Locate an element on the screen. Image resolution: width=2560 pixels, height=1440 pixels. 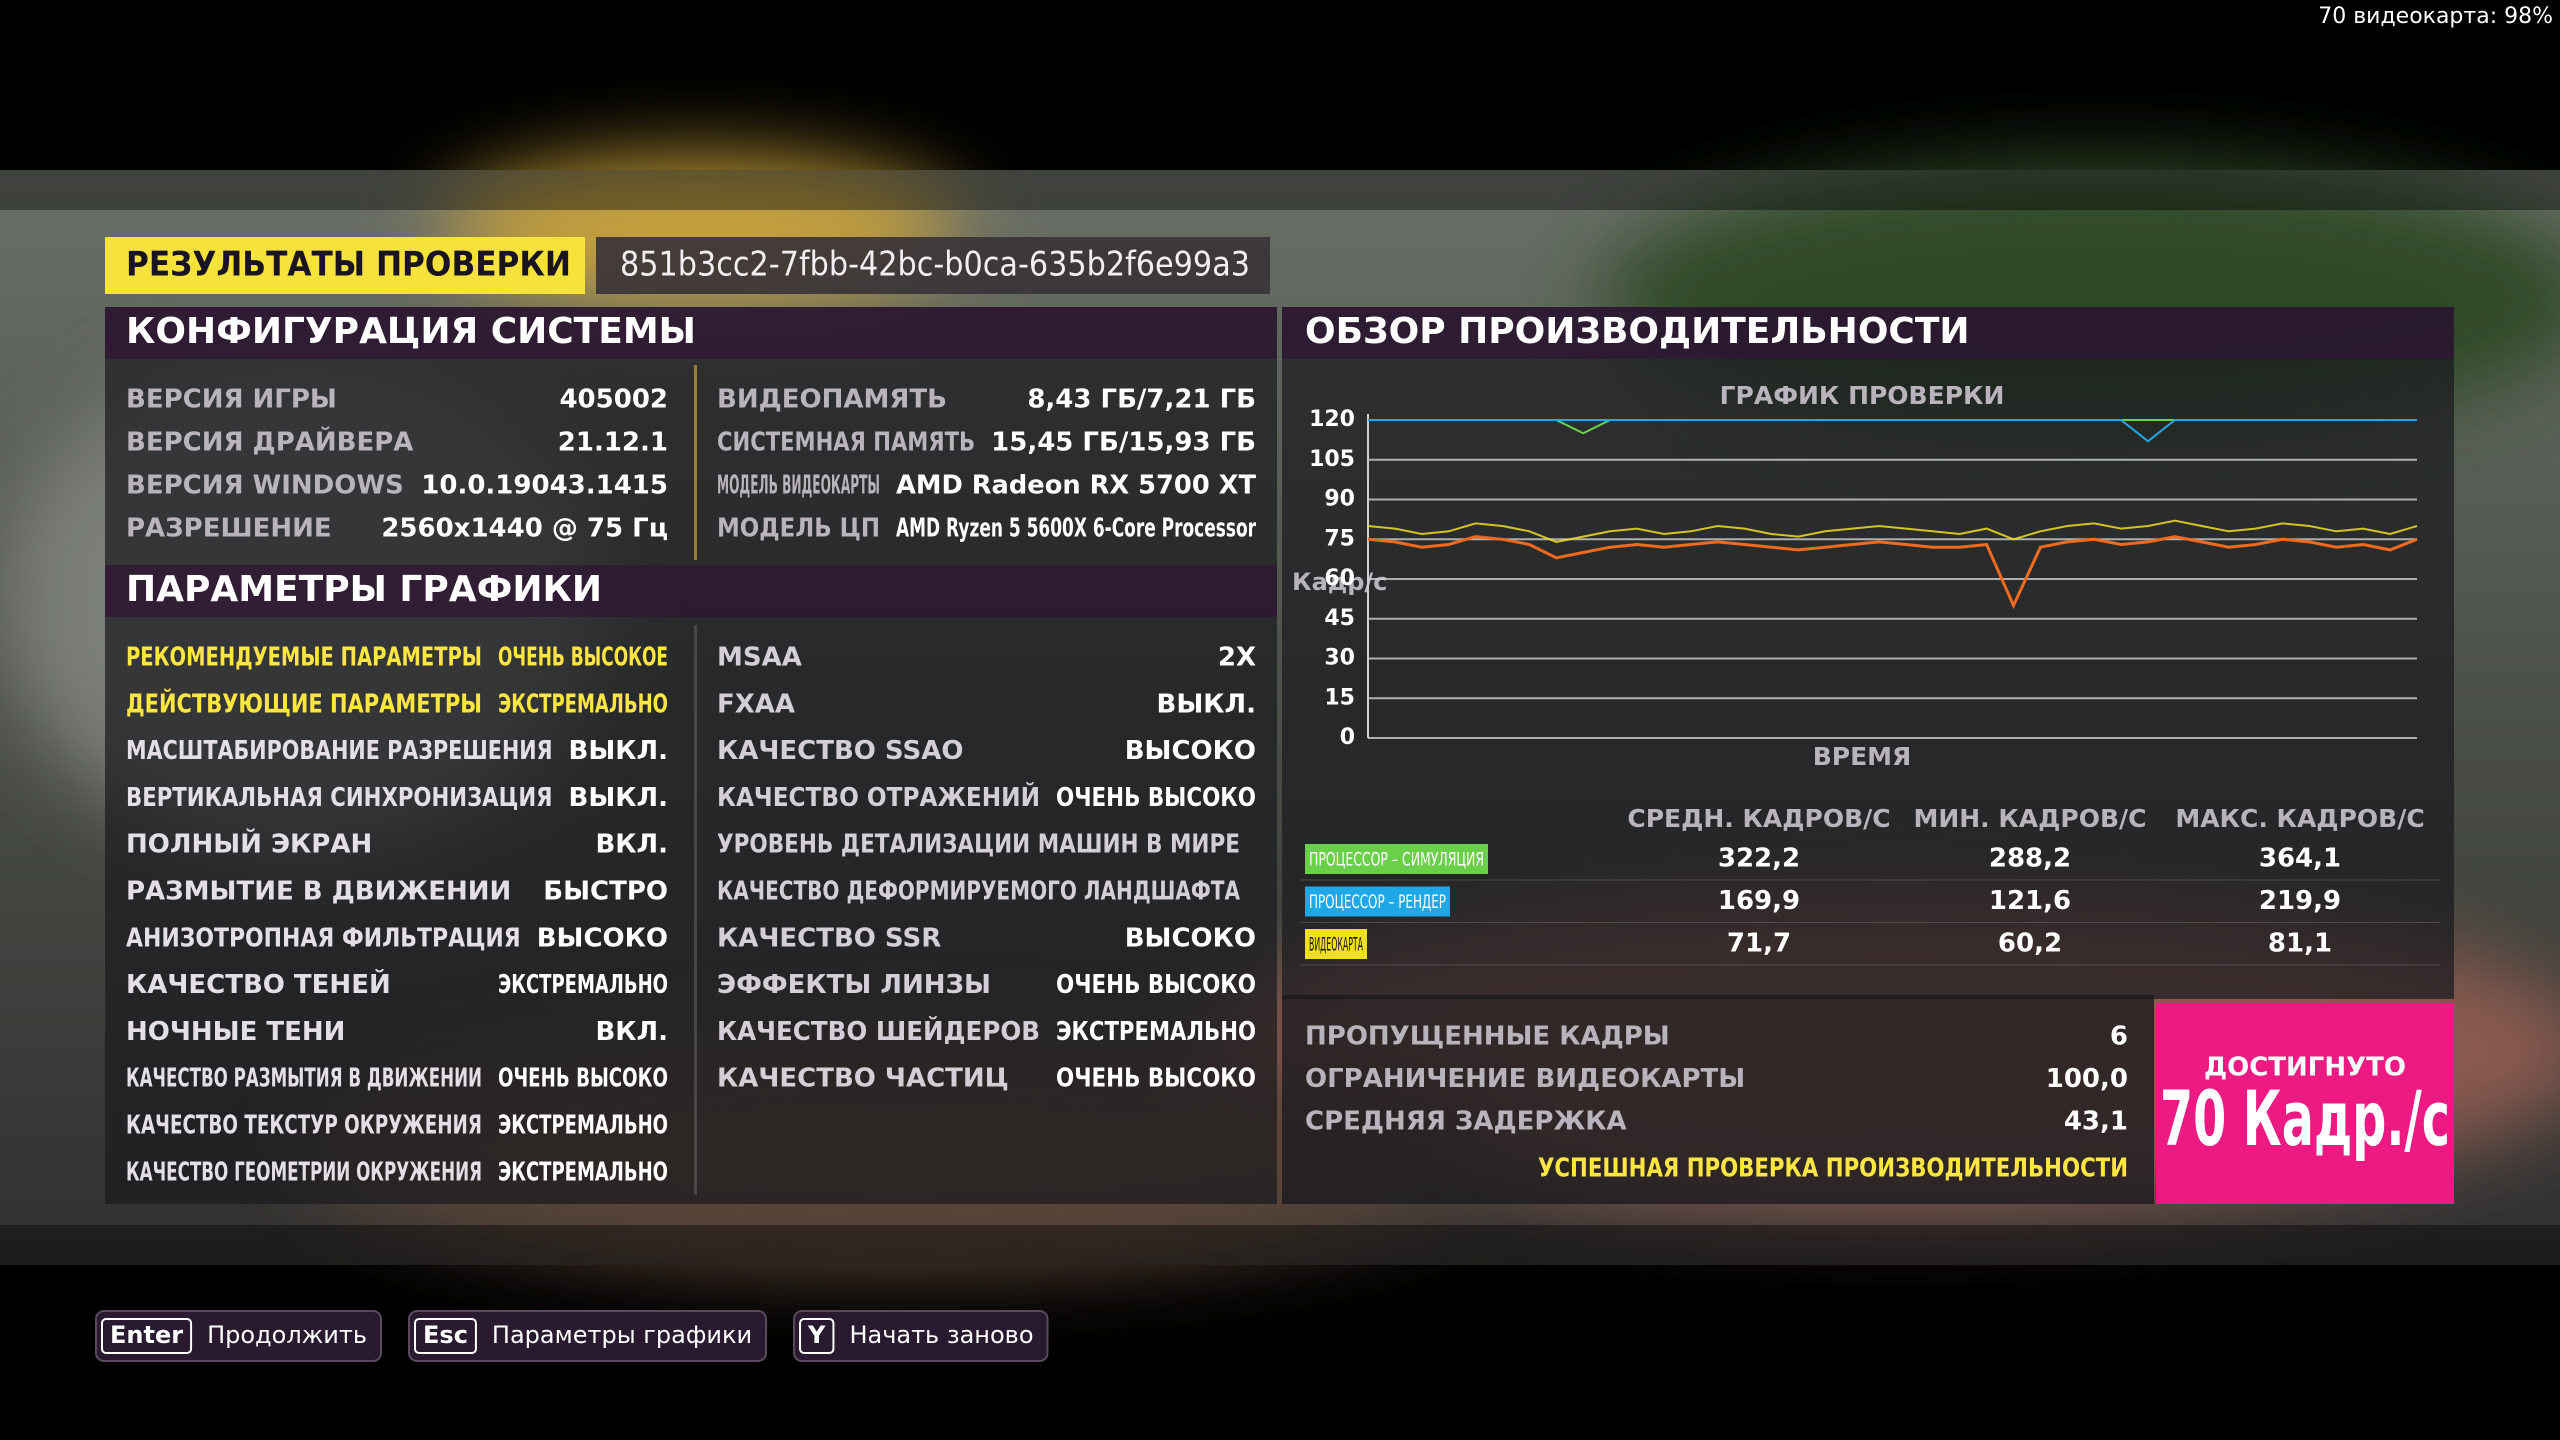
setting-label: КАЧЕСТВО РАЗМЫТИЯ В ДВИЖЕНИИ is located at coordinates (304, 1079).